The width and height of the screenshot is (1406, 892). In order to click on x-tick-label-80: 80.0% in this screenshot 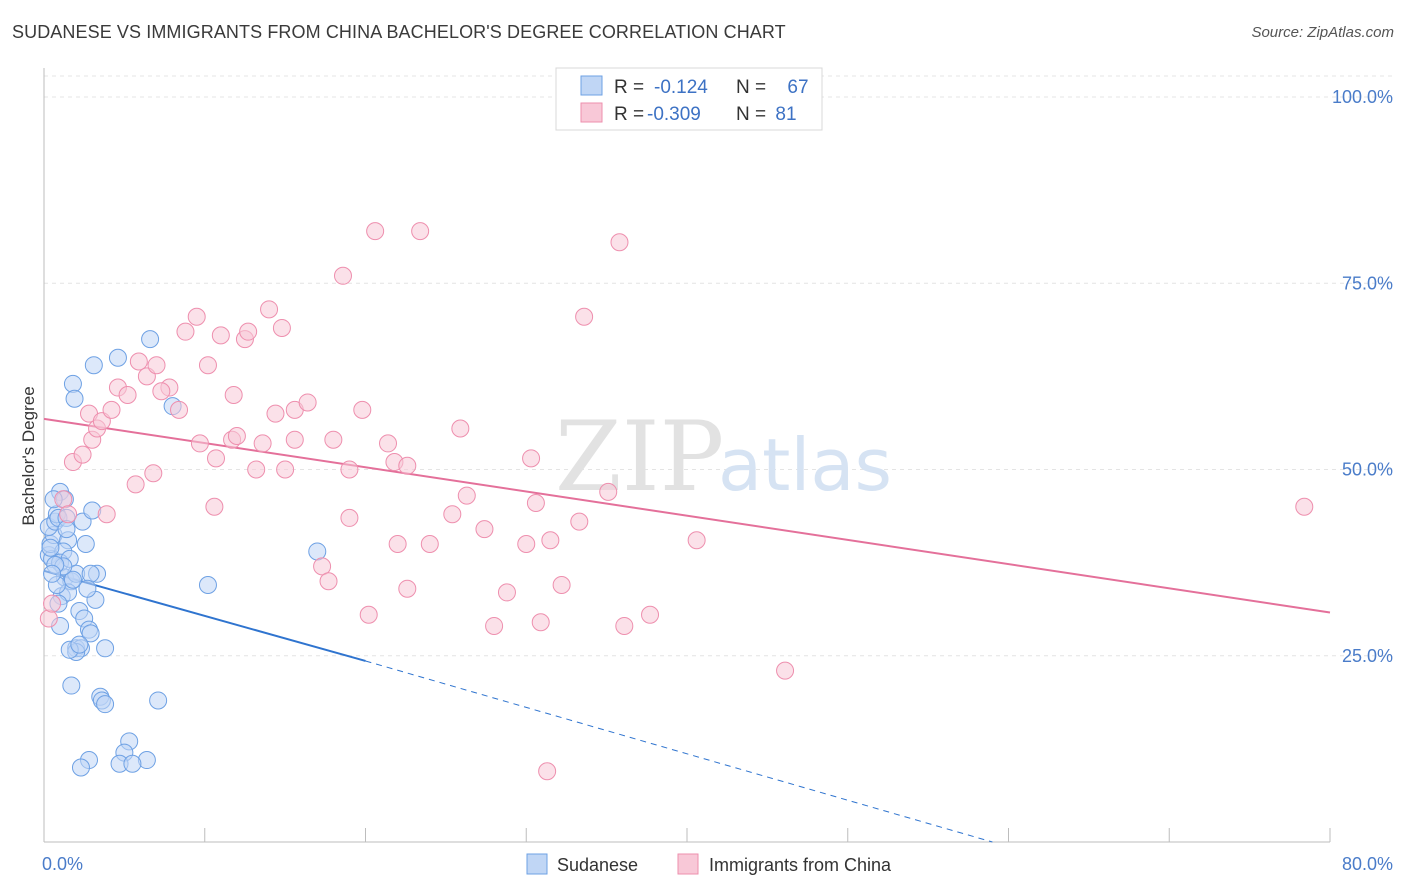, I will do `click(1367, 864)`.